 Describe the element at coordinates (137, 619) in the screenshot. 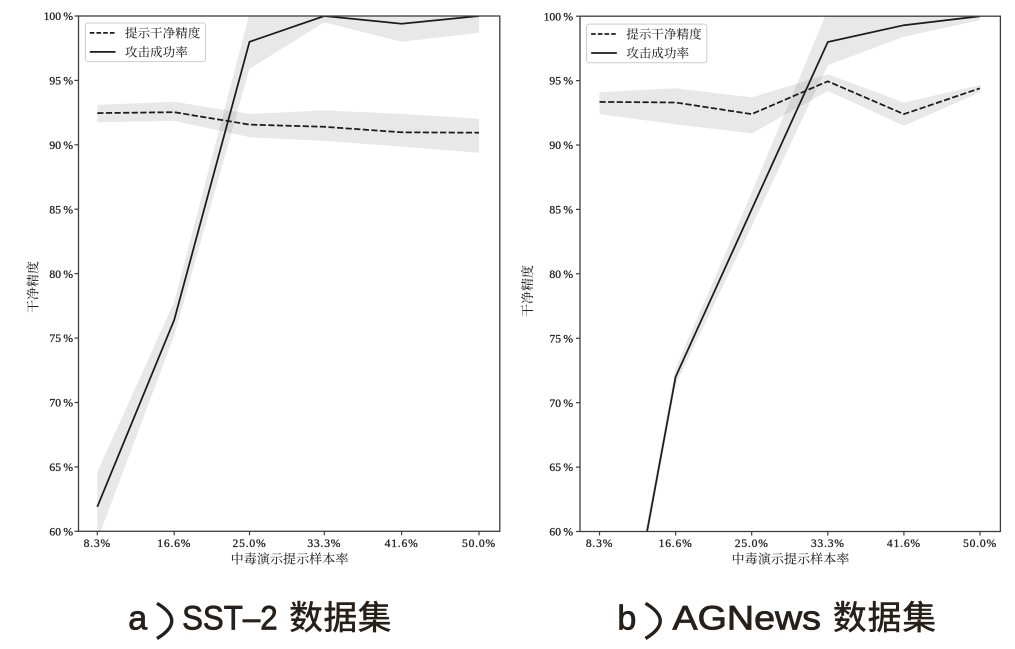

I see `svg-text: a` at that location.